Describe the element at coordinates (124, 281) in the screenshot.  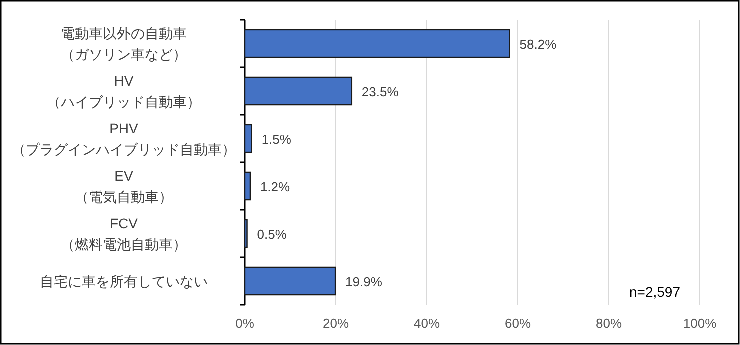
I see `y-tick-label: 自宅に車を所有していない` at that location.